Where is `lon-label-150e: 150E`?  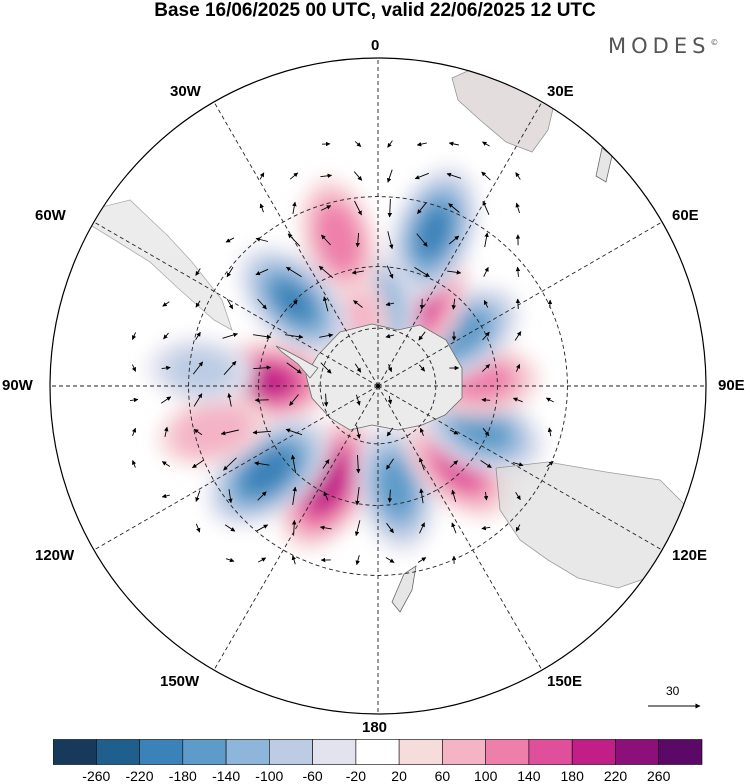
lon-label-150e: 150E is located at coordinates (564, 682).